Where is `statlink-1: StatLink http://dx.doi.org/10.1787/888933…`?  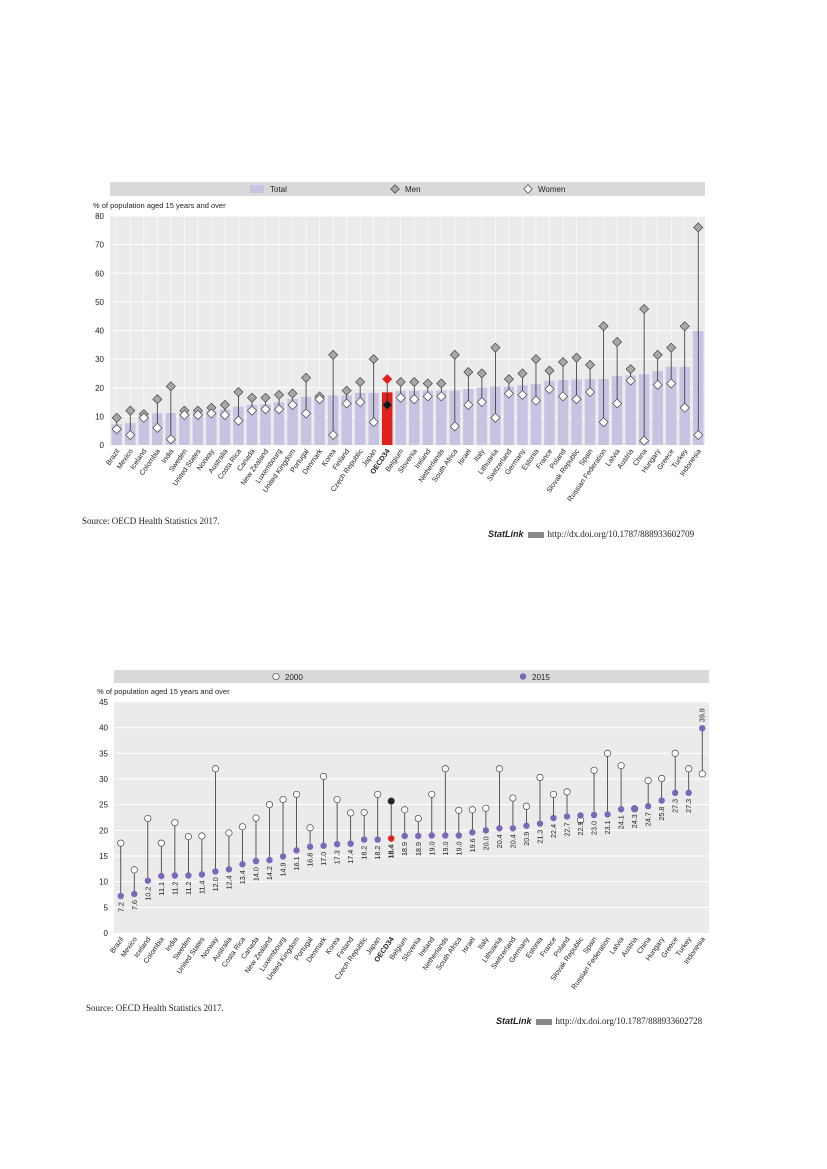
statlink-1: StatLink http://dx.doi.org/10.1787/888933… is located at coordinates (591, 534).